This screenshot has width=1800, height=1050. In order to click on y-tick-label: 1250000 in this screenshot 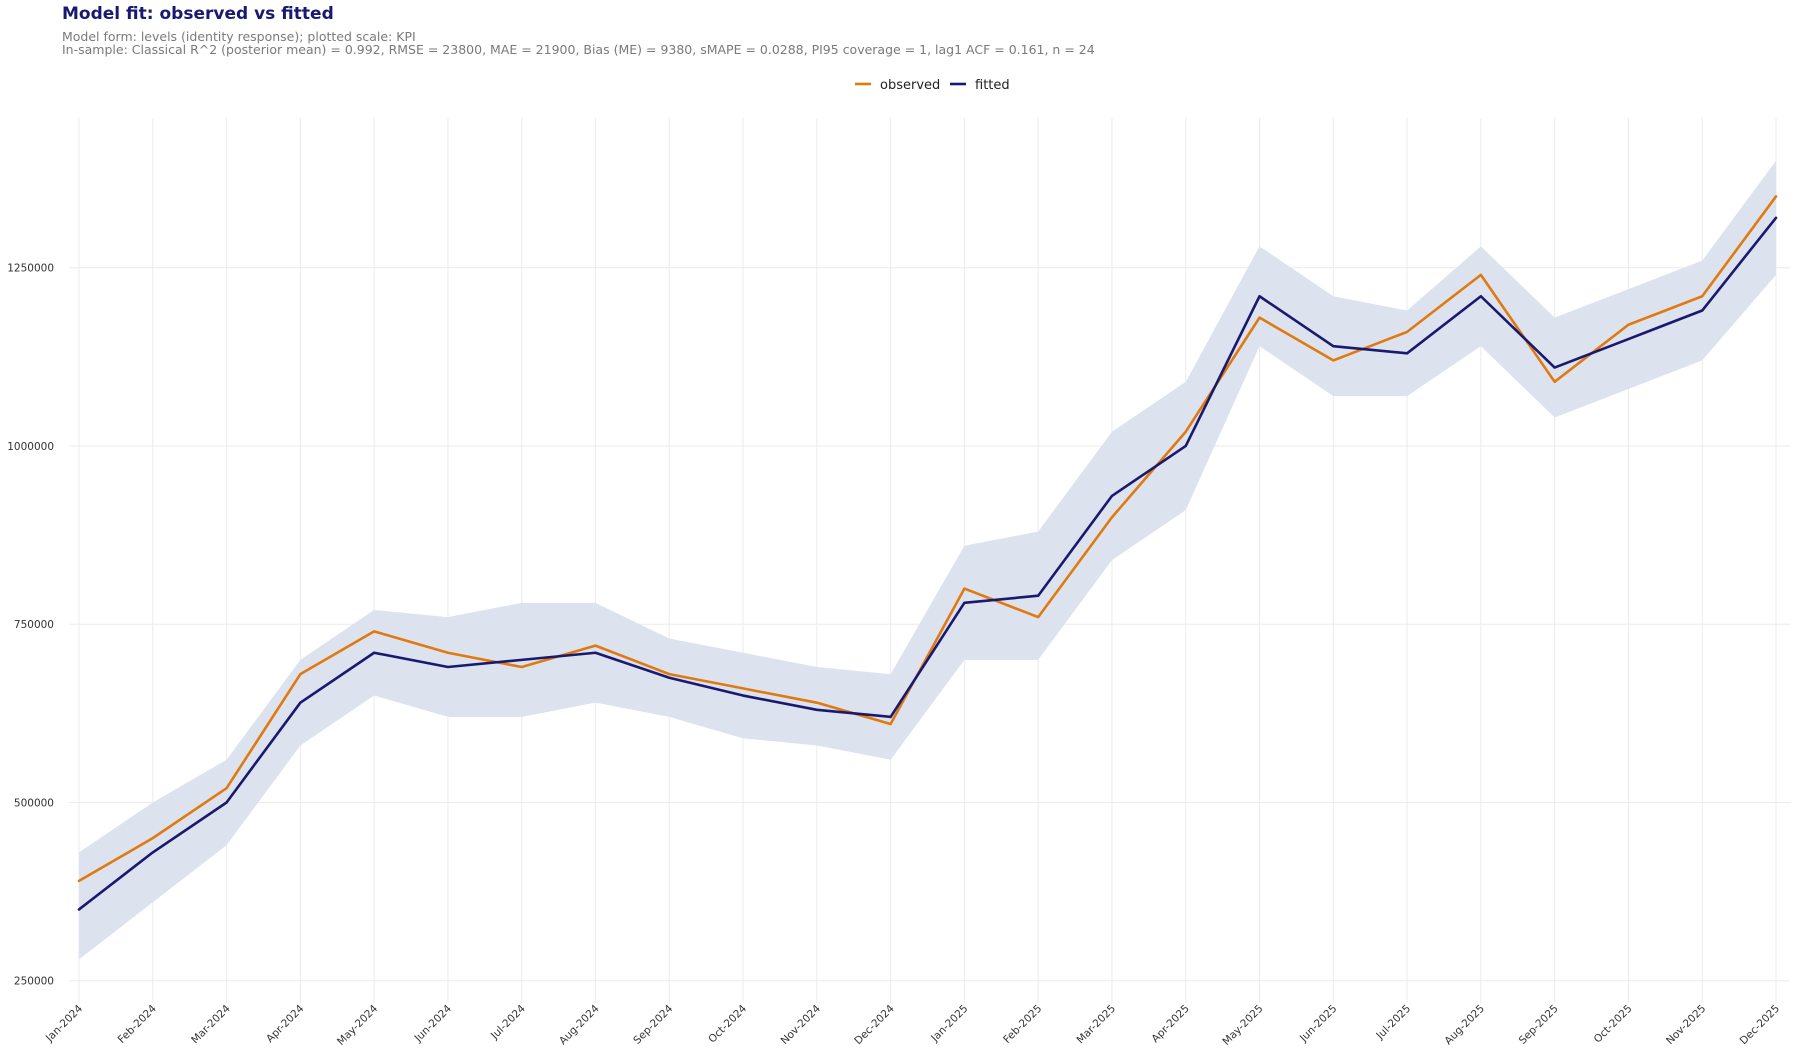, I will do `click(30, 269)`.